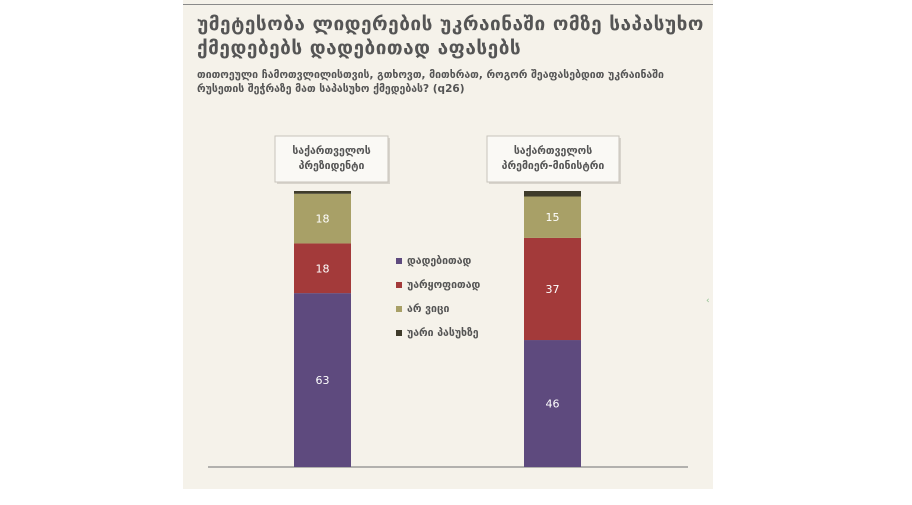 This screenshot has width=912, height=505. Describe the element at coordinates (428, 309) in the screenshot. I see `legend-label: არ ვიცი` at that location.